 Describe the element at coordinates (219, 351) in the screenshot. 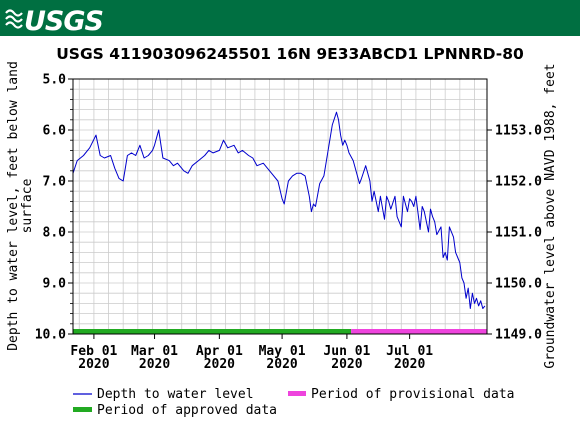

I see `x-tick-label-month: Apr 01` at that location.